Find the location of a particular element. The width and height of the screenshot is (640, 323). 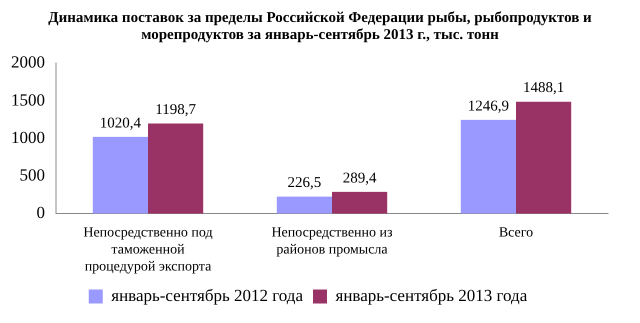

chart-title: Динамика поставок за пределы Российской Федерации рыбы, рыбопродуктов и морепродуктов за январь-сентябрь 2013 г., тыс. тонн is located at coordinates (320, 27).